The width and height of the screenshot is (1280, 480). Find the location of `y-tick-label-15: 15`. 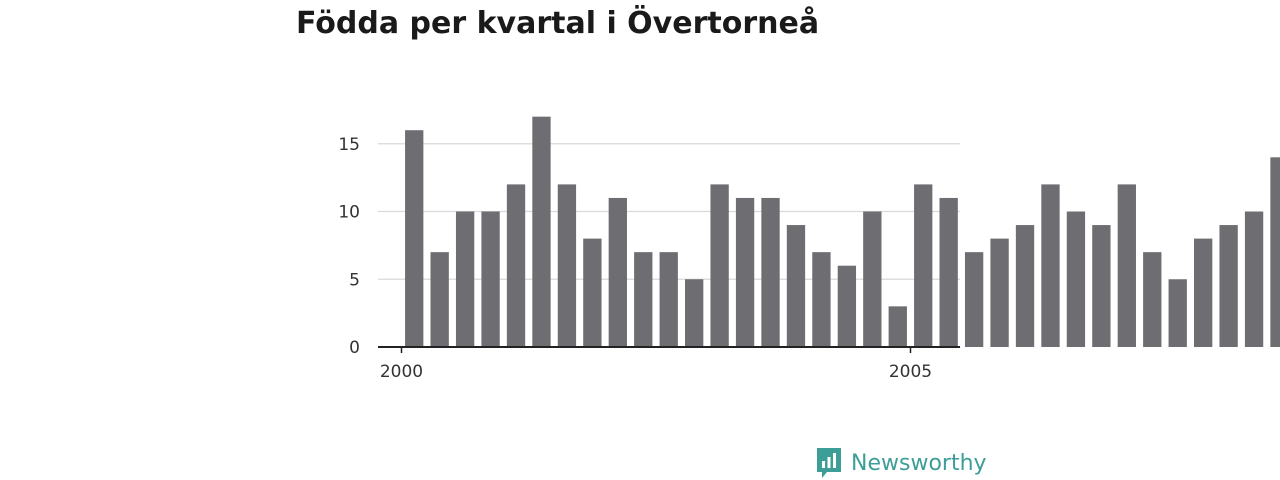

y-tick-label-15: 15 is located at coordinates (349, 145).